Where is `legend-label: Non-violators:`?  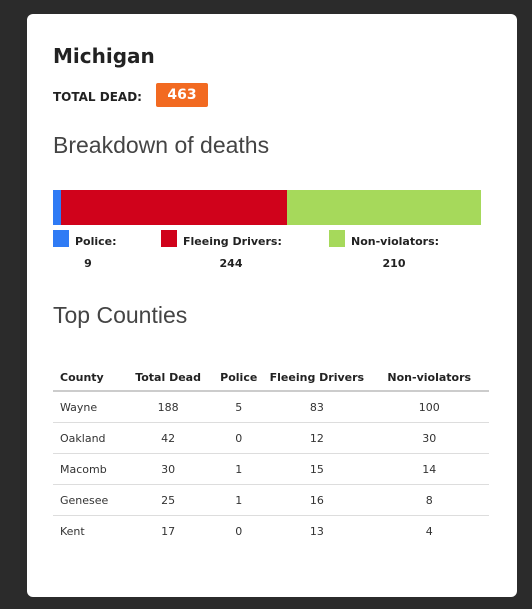 legend-label: Non-violators: is located at coordinates (395, 241).